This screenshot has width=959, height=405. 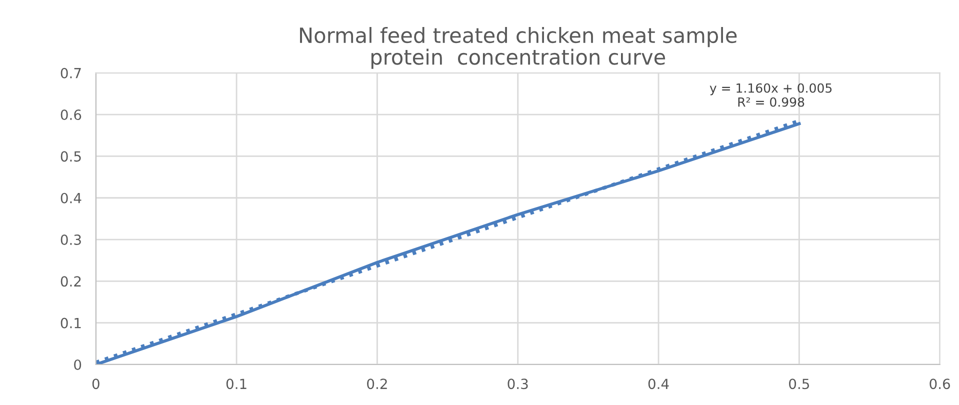 I want to click on x-tick-label: 0.5, so click(x=799, y=384).